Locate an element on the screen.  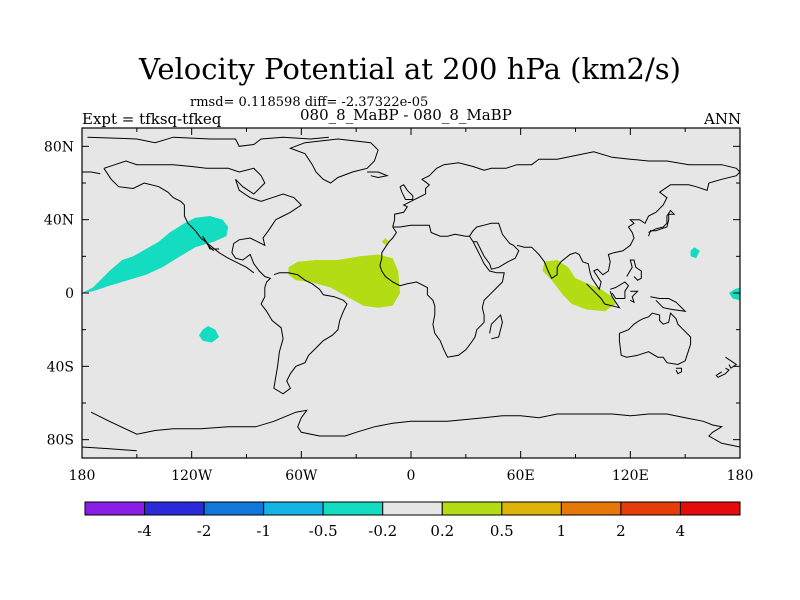
colorbar-label: -4 is located at coordinates (144, 531).